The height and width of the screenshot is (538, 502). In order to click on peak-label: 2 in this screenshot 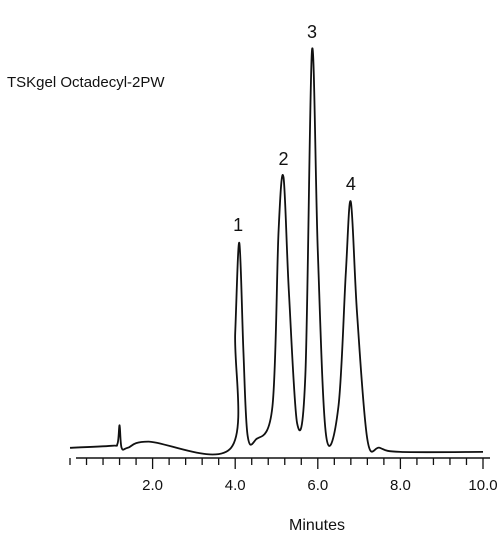, I will do `click(284, 159)`.